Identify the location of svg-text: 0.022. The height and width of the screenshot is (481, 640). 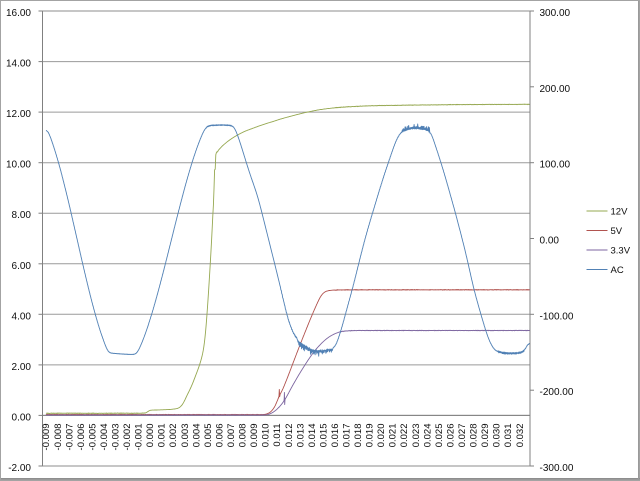
(404, 436).